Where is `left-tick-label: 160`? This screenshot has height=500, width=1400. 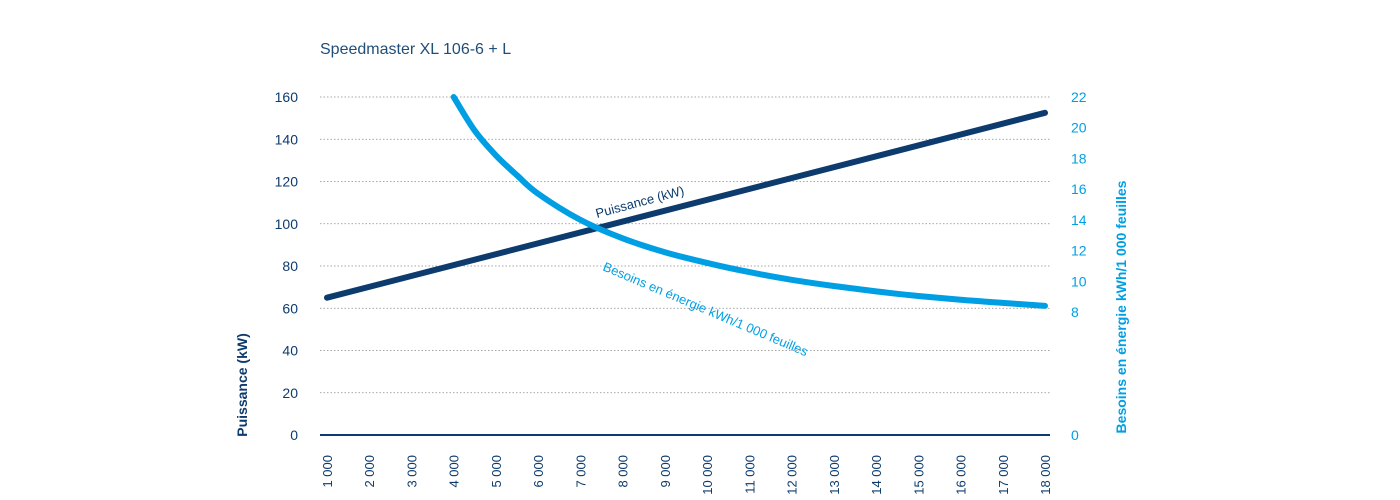 left-tick-label: 160 is located at coordinates (287, 97).